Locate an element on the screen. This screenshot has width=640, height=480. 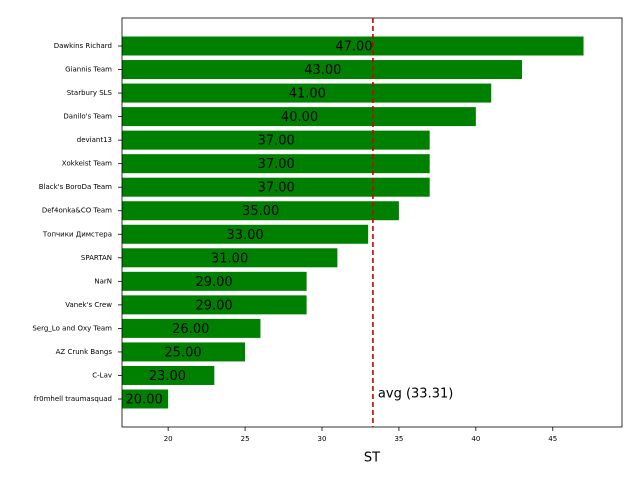
y-tick-label: Dawkins Richard is located at coordinates (83, 46).